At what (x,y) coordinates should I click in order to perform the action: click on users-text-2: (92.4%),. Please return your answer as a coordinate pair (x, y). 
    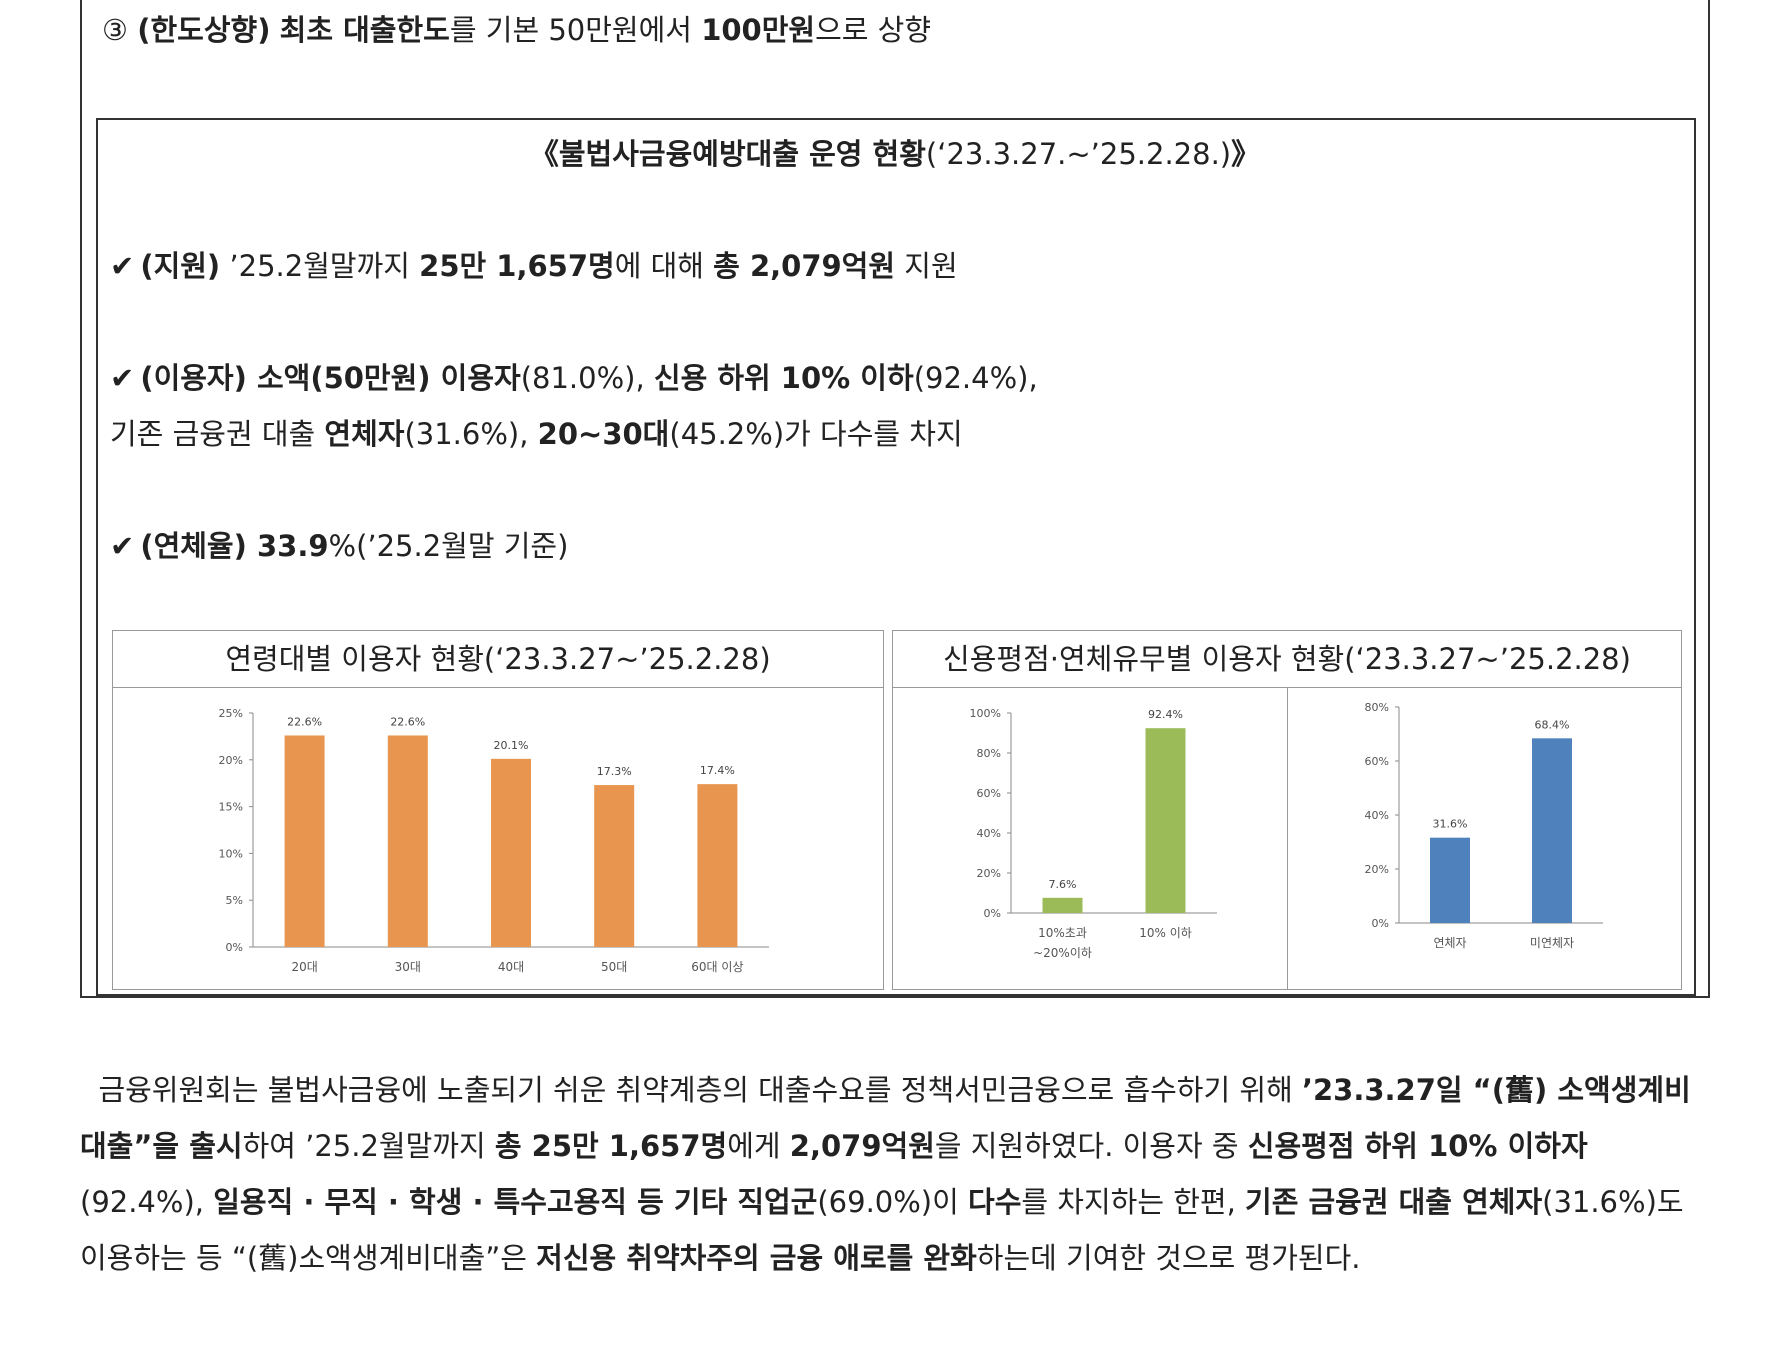
    Looking at the image, I should click on (975, 378).